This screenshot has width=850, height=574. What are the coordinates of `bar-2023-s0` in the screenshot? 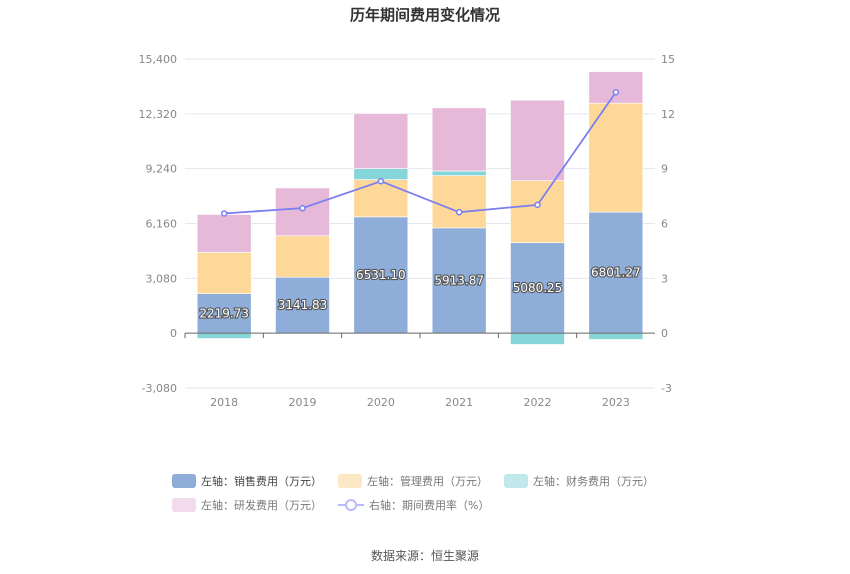 It's located at (616, 272).